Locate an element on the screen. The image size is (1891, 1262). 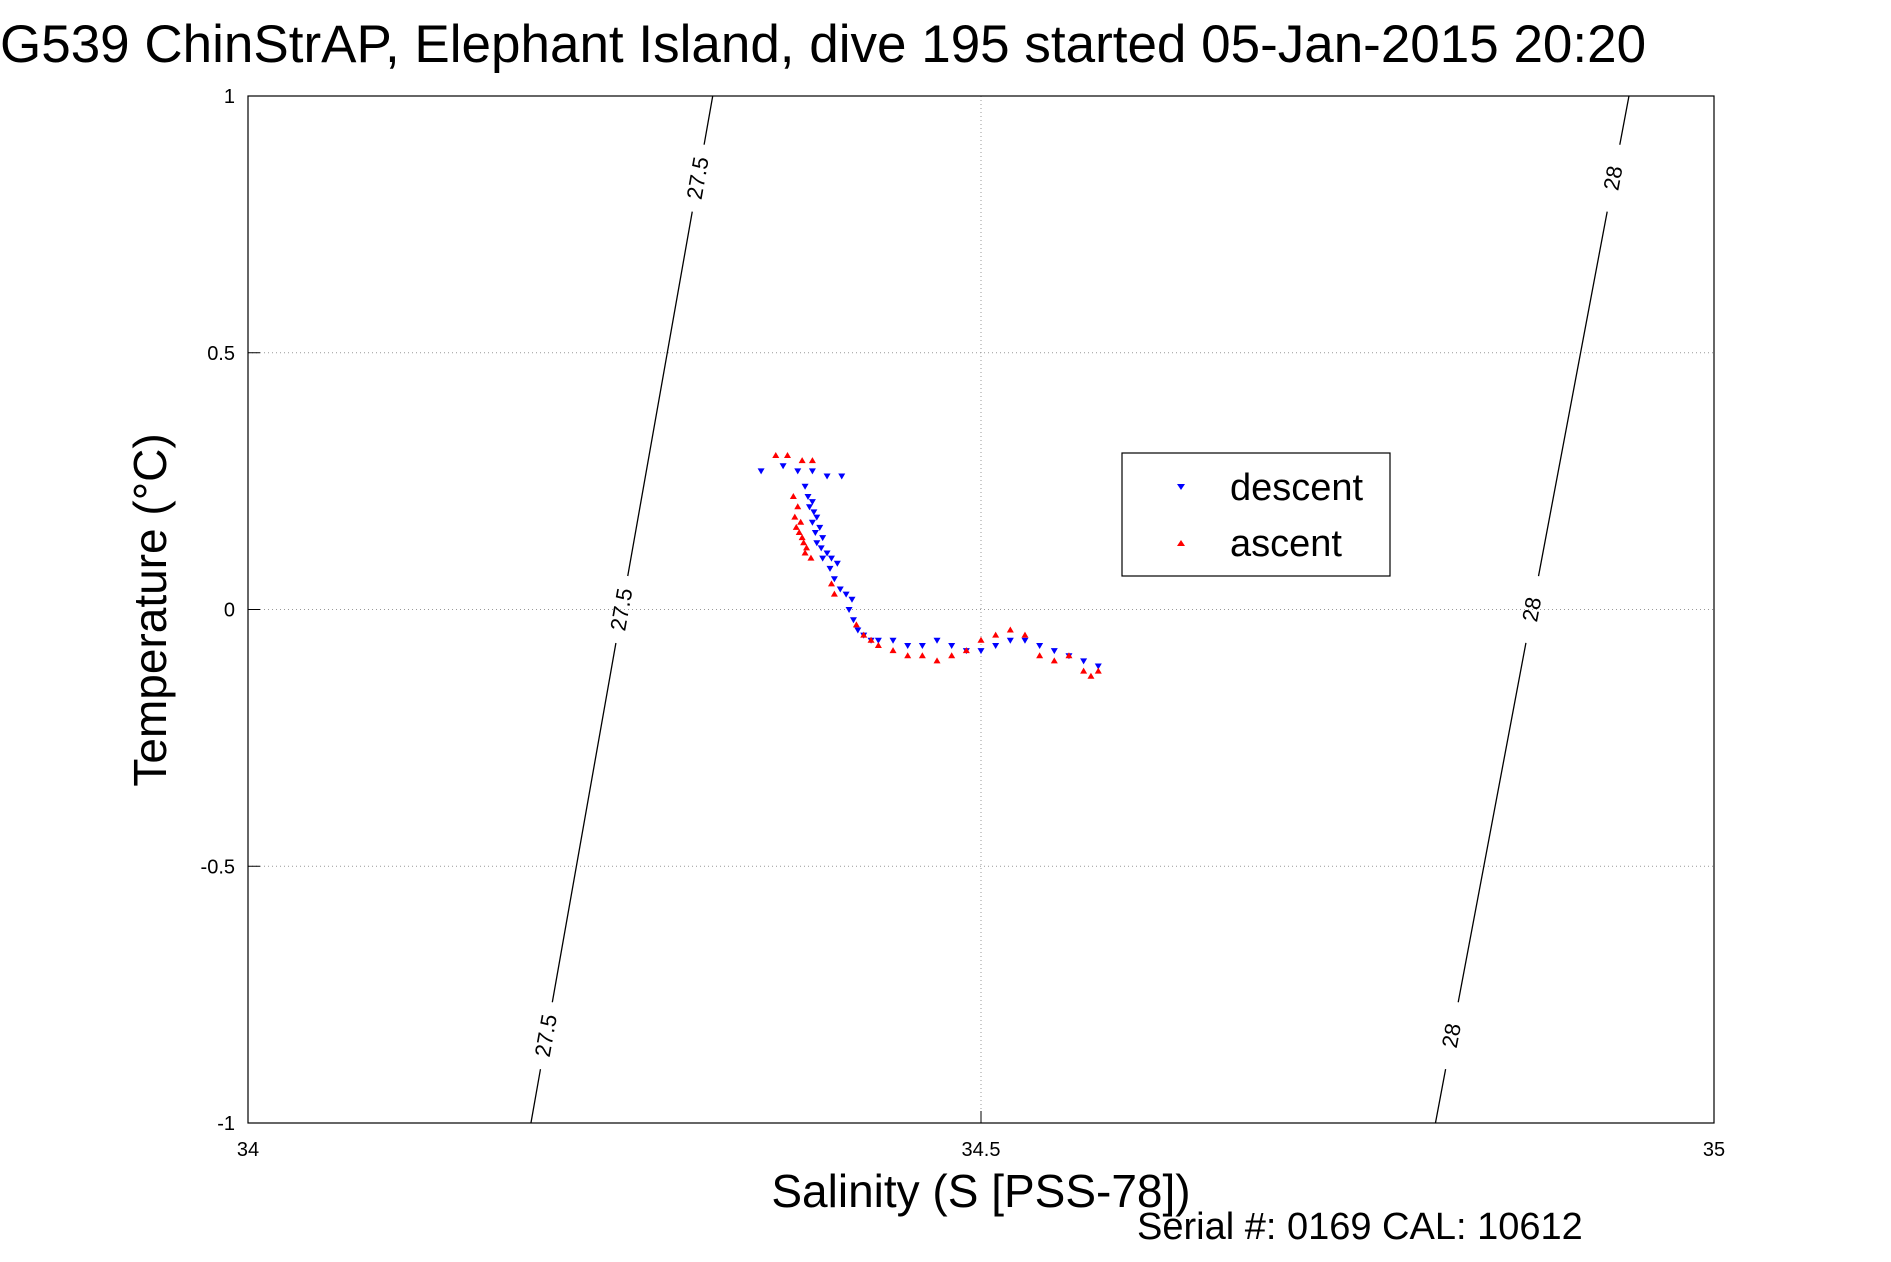
legend-label-ascent: ascent is located at coordinates (1286, 544).